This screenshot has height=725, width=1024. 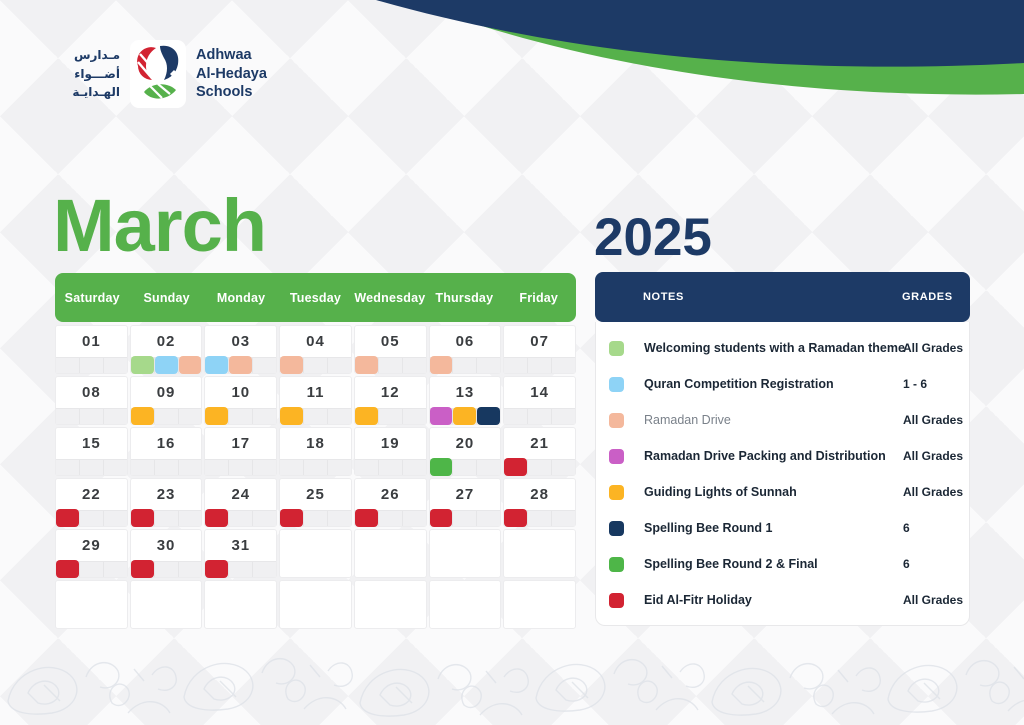 What do you see at coordinates (315, 392) in the screenshot?
I see `date-number: 11` at bounding box center [315, 392].